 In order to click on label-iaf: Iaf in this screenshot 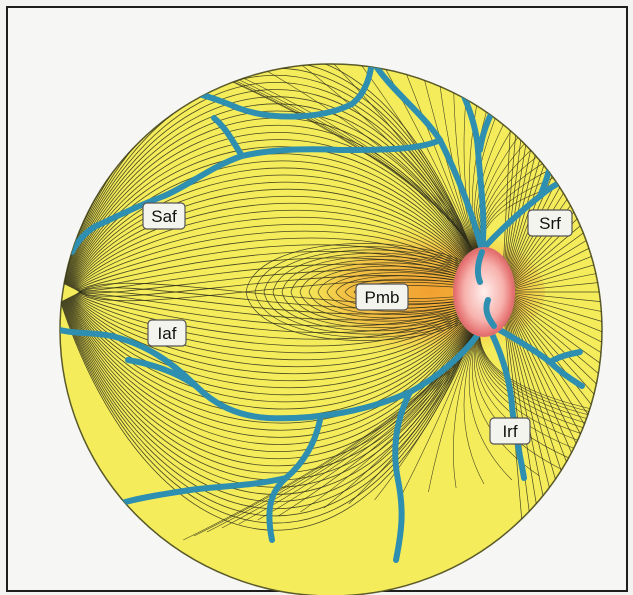, I will do `click(167, 333)`.